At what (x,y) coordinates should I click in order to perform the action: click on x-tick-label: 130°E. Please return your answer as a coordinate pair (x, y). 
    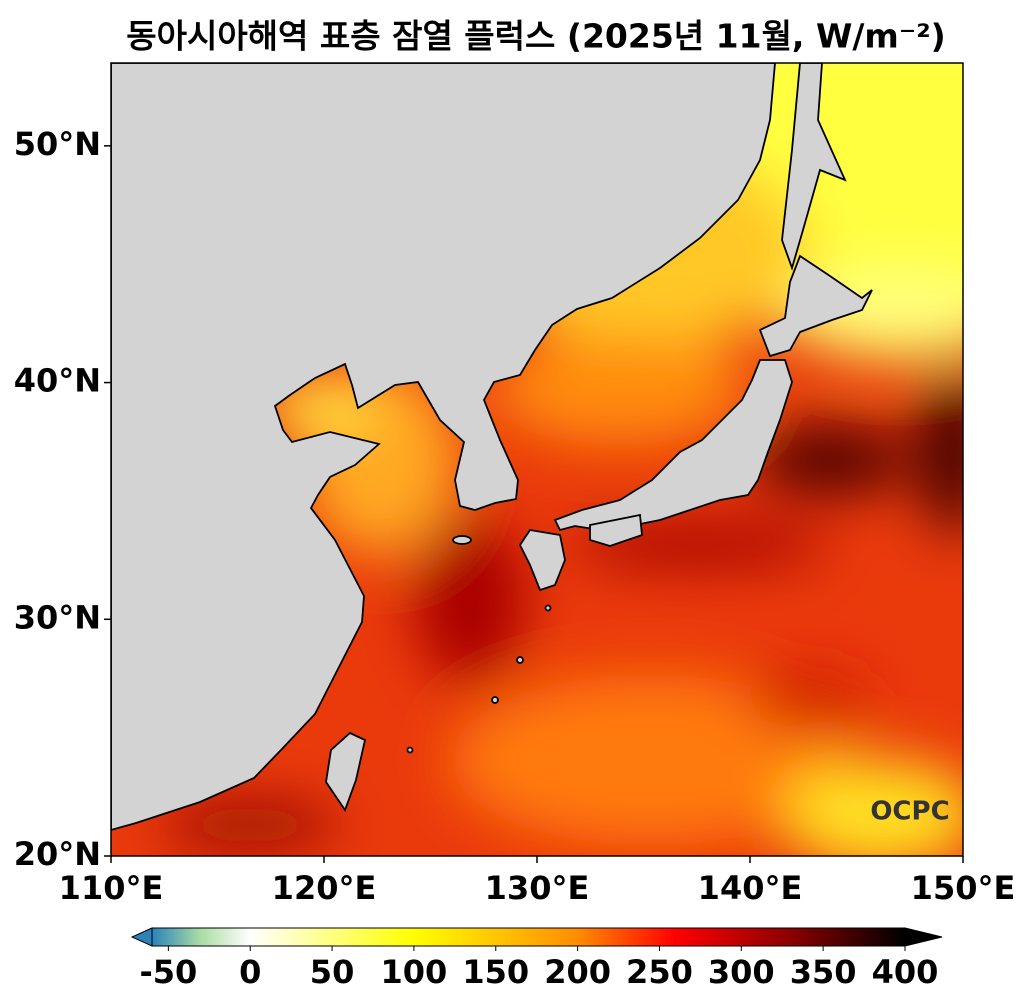
    Looking at the image, I should click on (537, 888).